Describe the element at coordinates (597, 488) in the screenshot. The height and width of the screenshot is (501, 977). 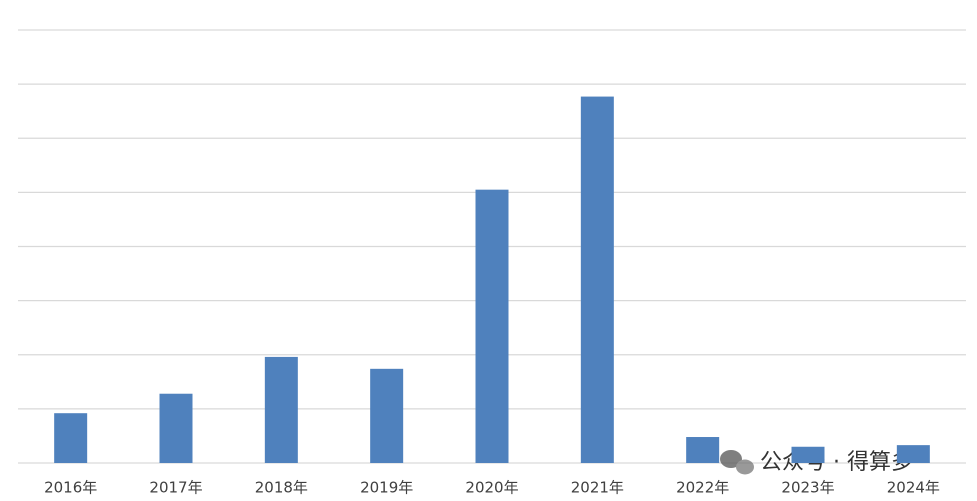
I see `x-tick-label: 2021年` at that location.